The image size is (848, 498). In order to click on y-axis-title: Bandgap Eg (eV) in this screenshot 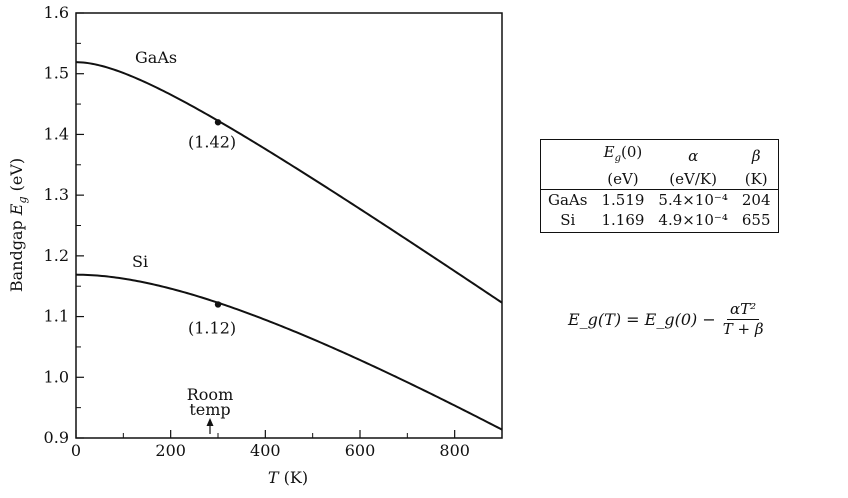, I will do `click(18, 225)`.